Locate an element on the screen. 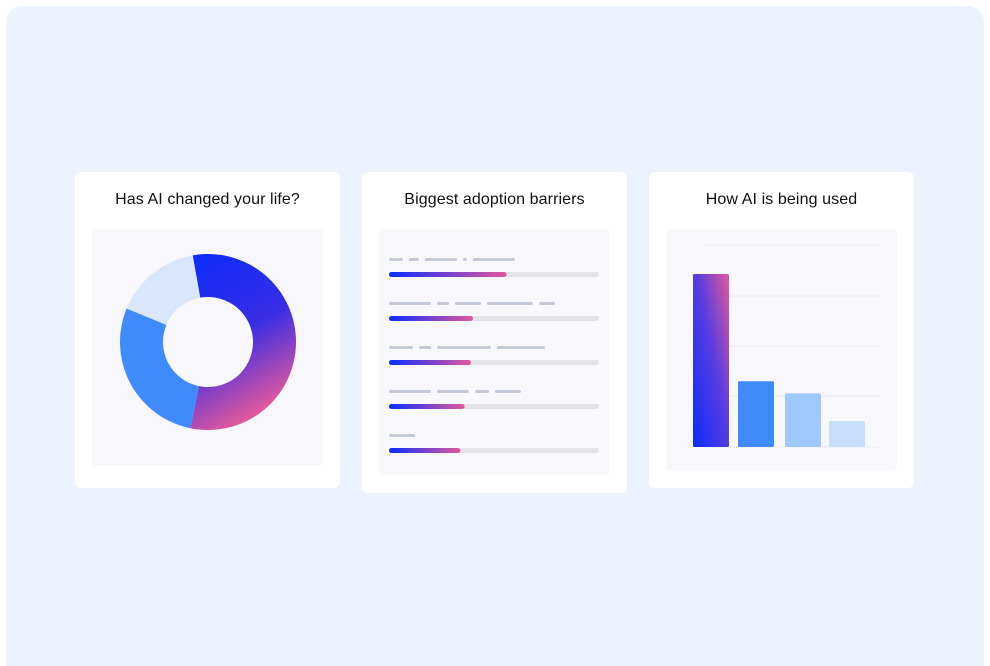  donut-chart is located at coordinates (208, 342).